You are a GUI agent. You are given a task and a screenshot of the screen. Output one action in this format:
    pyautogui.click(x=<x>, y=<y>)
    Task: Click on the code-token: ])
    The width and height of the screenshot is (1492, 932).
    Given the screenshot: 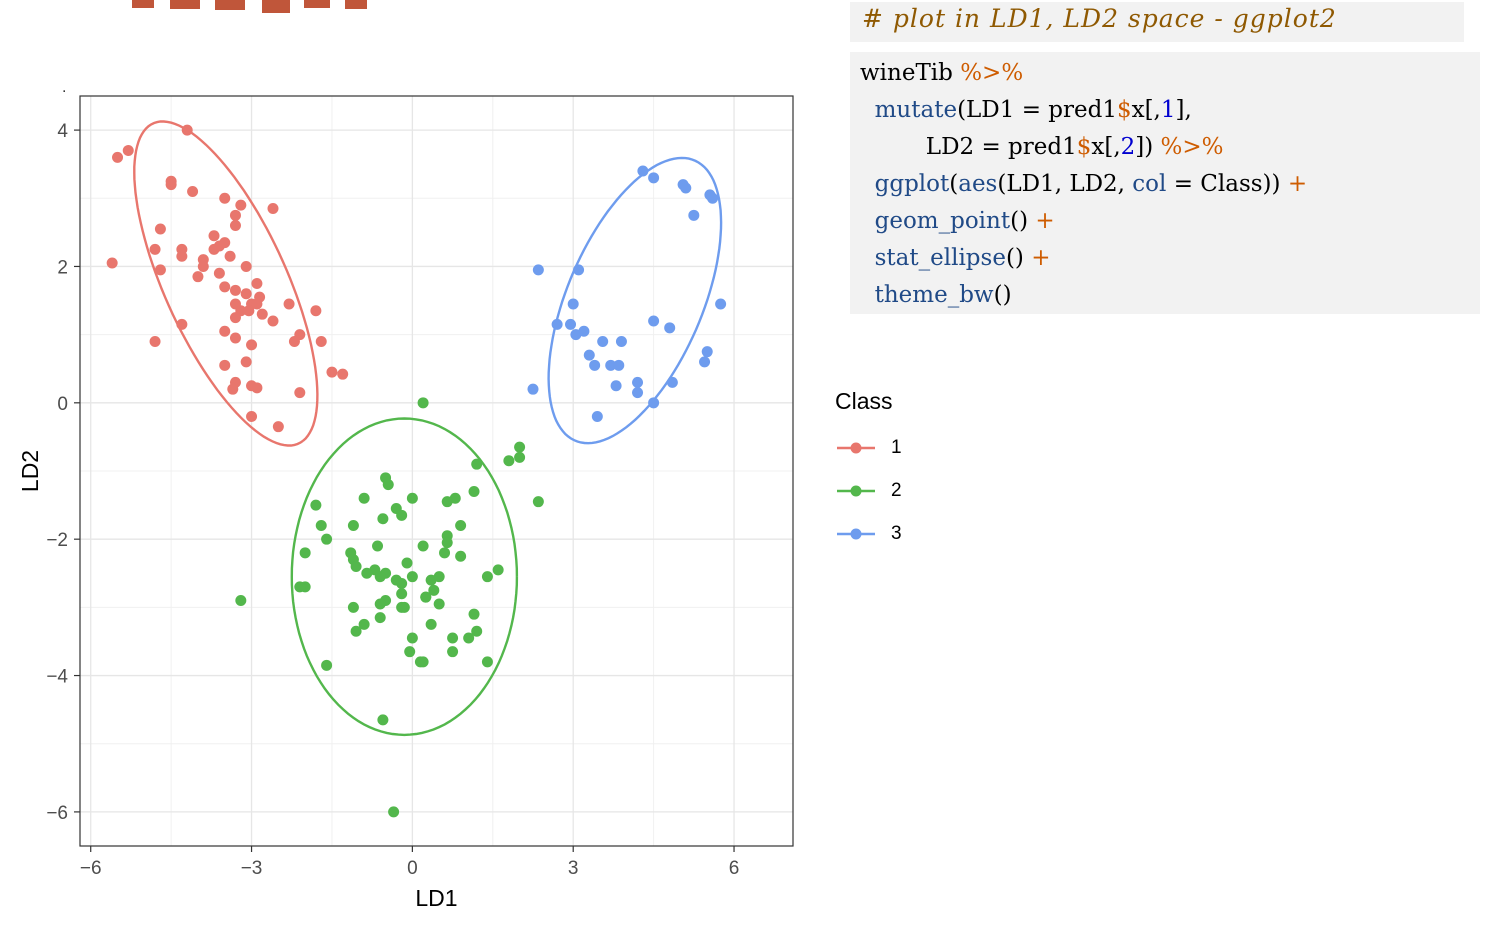 What is the action you would take?
    pyautogui.click(x=1148, y=147)
    